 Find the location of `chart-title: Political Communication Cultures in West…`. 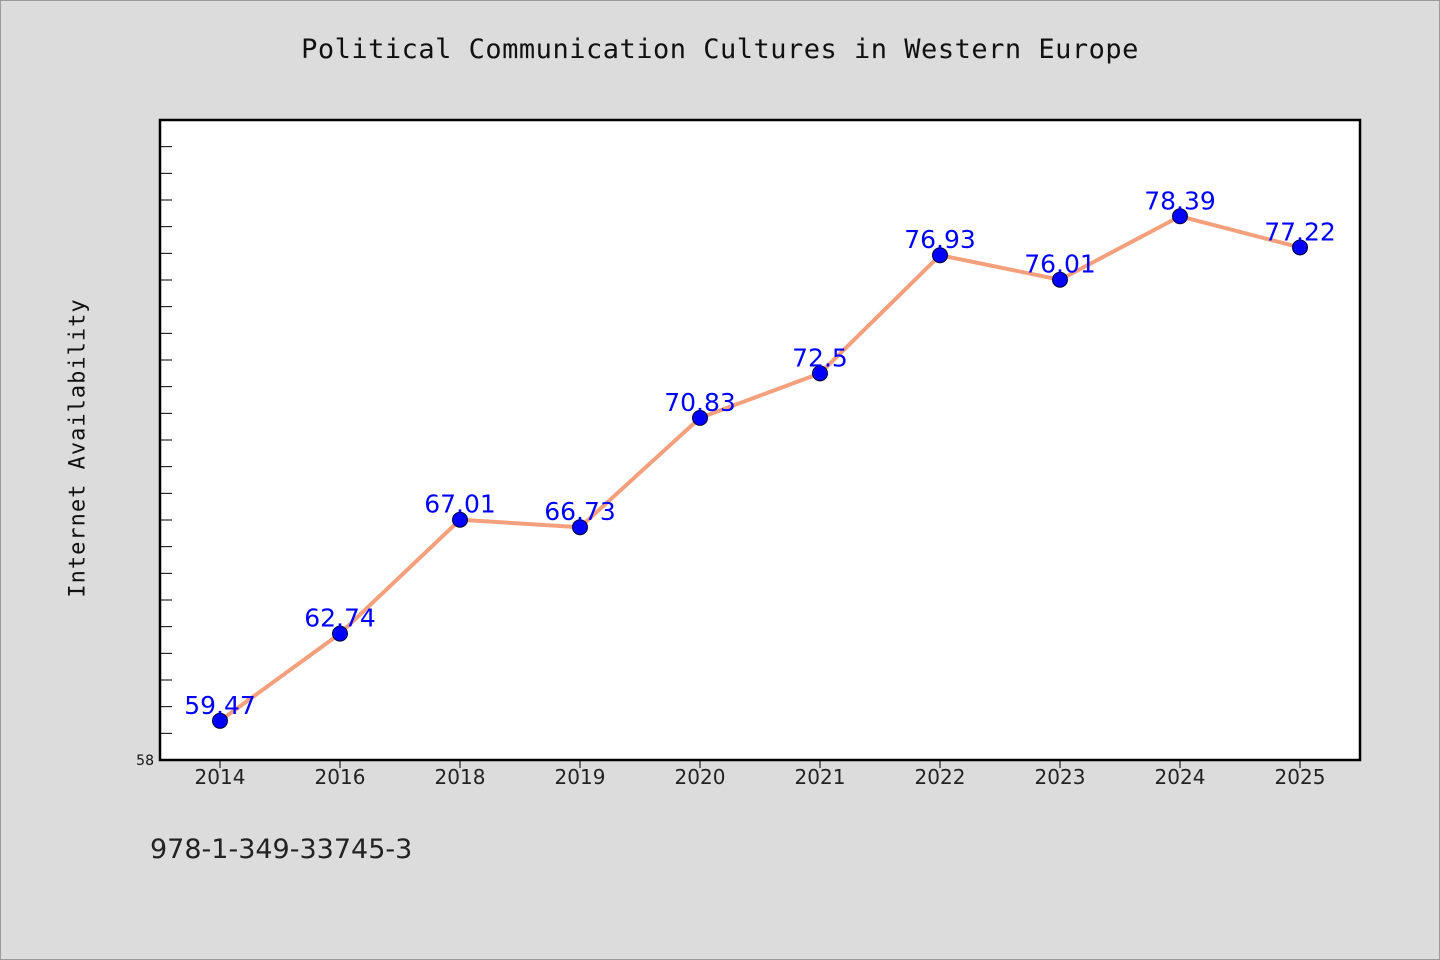

chart-title: Political Communication Cultures in West… is located at coordinates (720, 49).